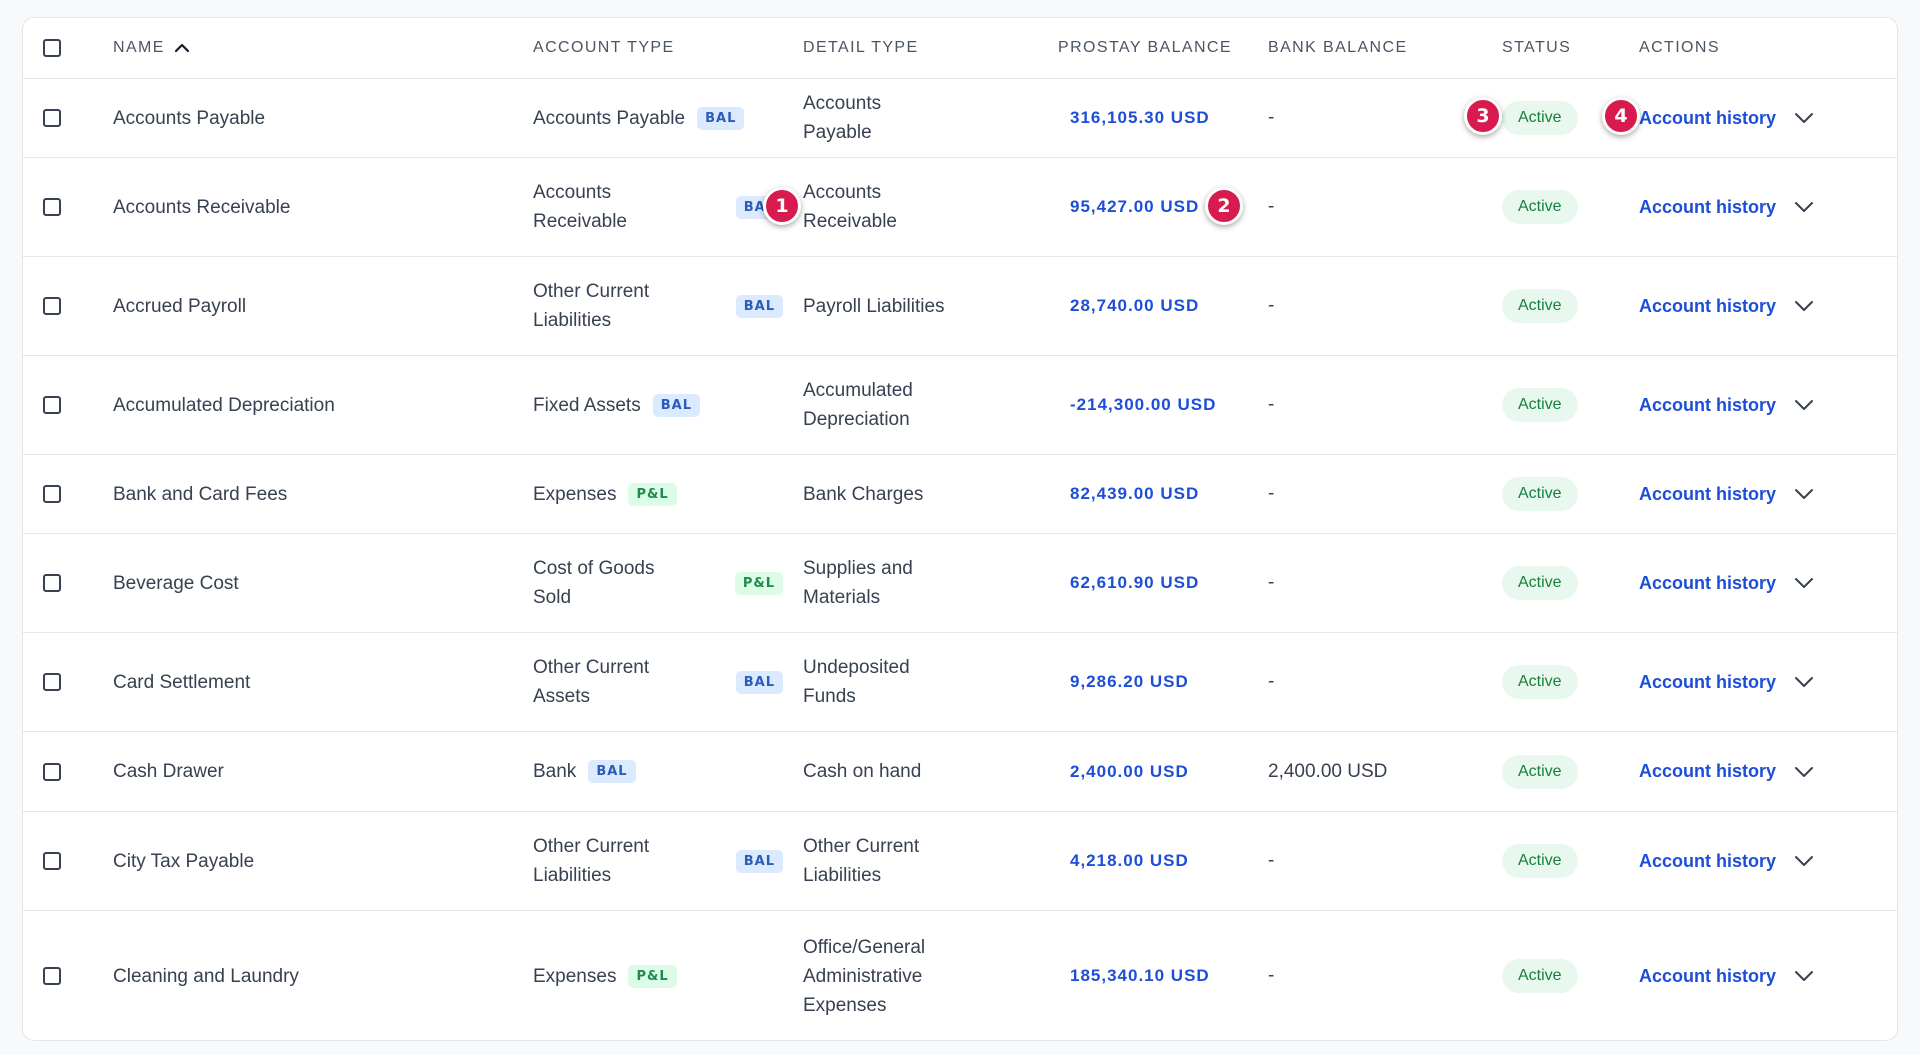 The image size is (1920, 1055). Describe the element at coordinates (1621, 116) in the screenshot. I see `step-marker-4: 4` at that location.